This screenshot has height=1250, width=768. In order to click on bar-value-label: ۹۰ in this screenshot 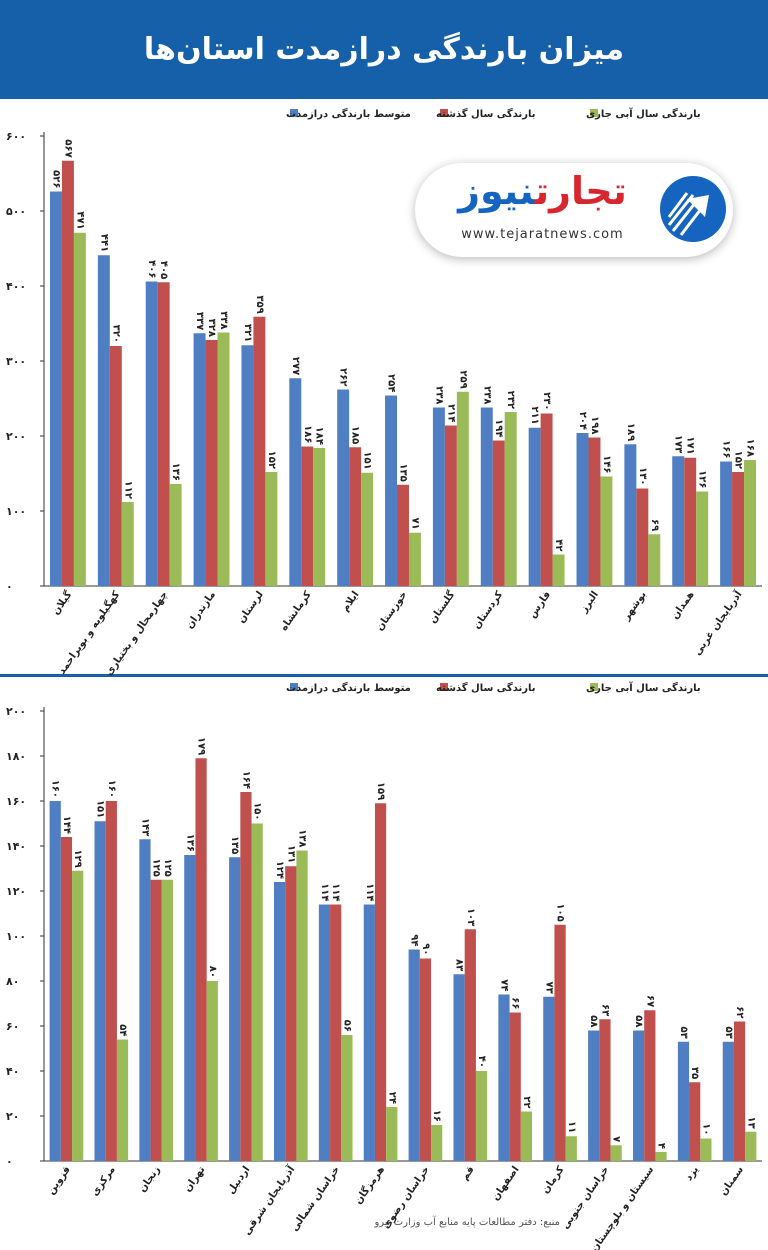, I will do `click(425, 949)`.